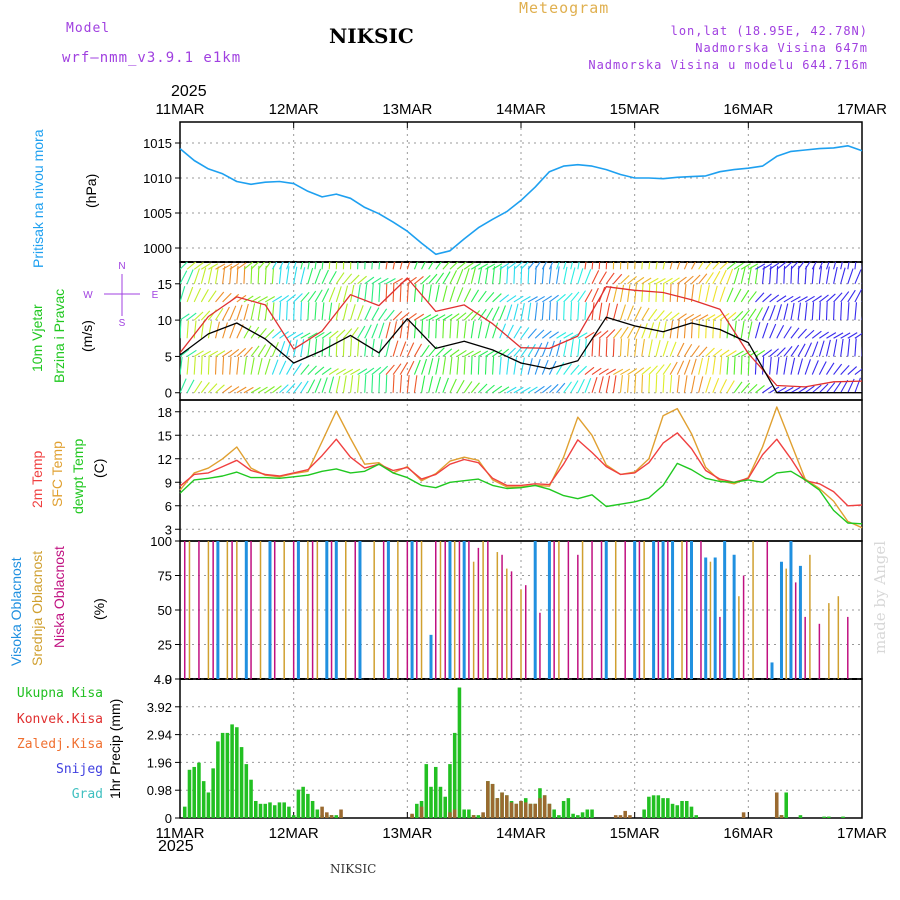 Image resolution: width=900 pixels, height=900 pixels. Describe the element at coordinates (87, 794) in the screenshot. I see `label-hail: Grad` at that location.